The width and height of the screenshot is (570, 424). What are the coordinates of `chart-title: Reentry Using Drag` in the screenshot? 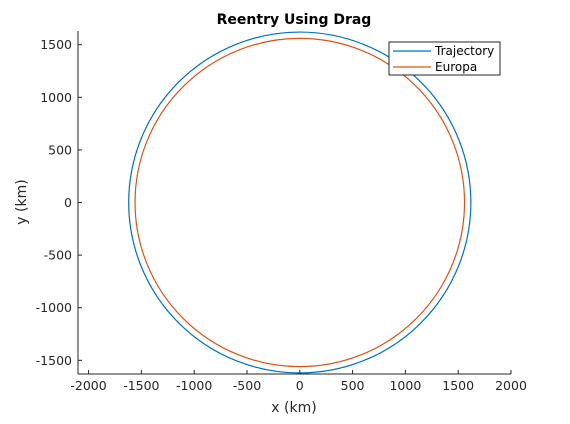 It's located at (294, 20).